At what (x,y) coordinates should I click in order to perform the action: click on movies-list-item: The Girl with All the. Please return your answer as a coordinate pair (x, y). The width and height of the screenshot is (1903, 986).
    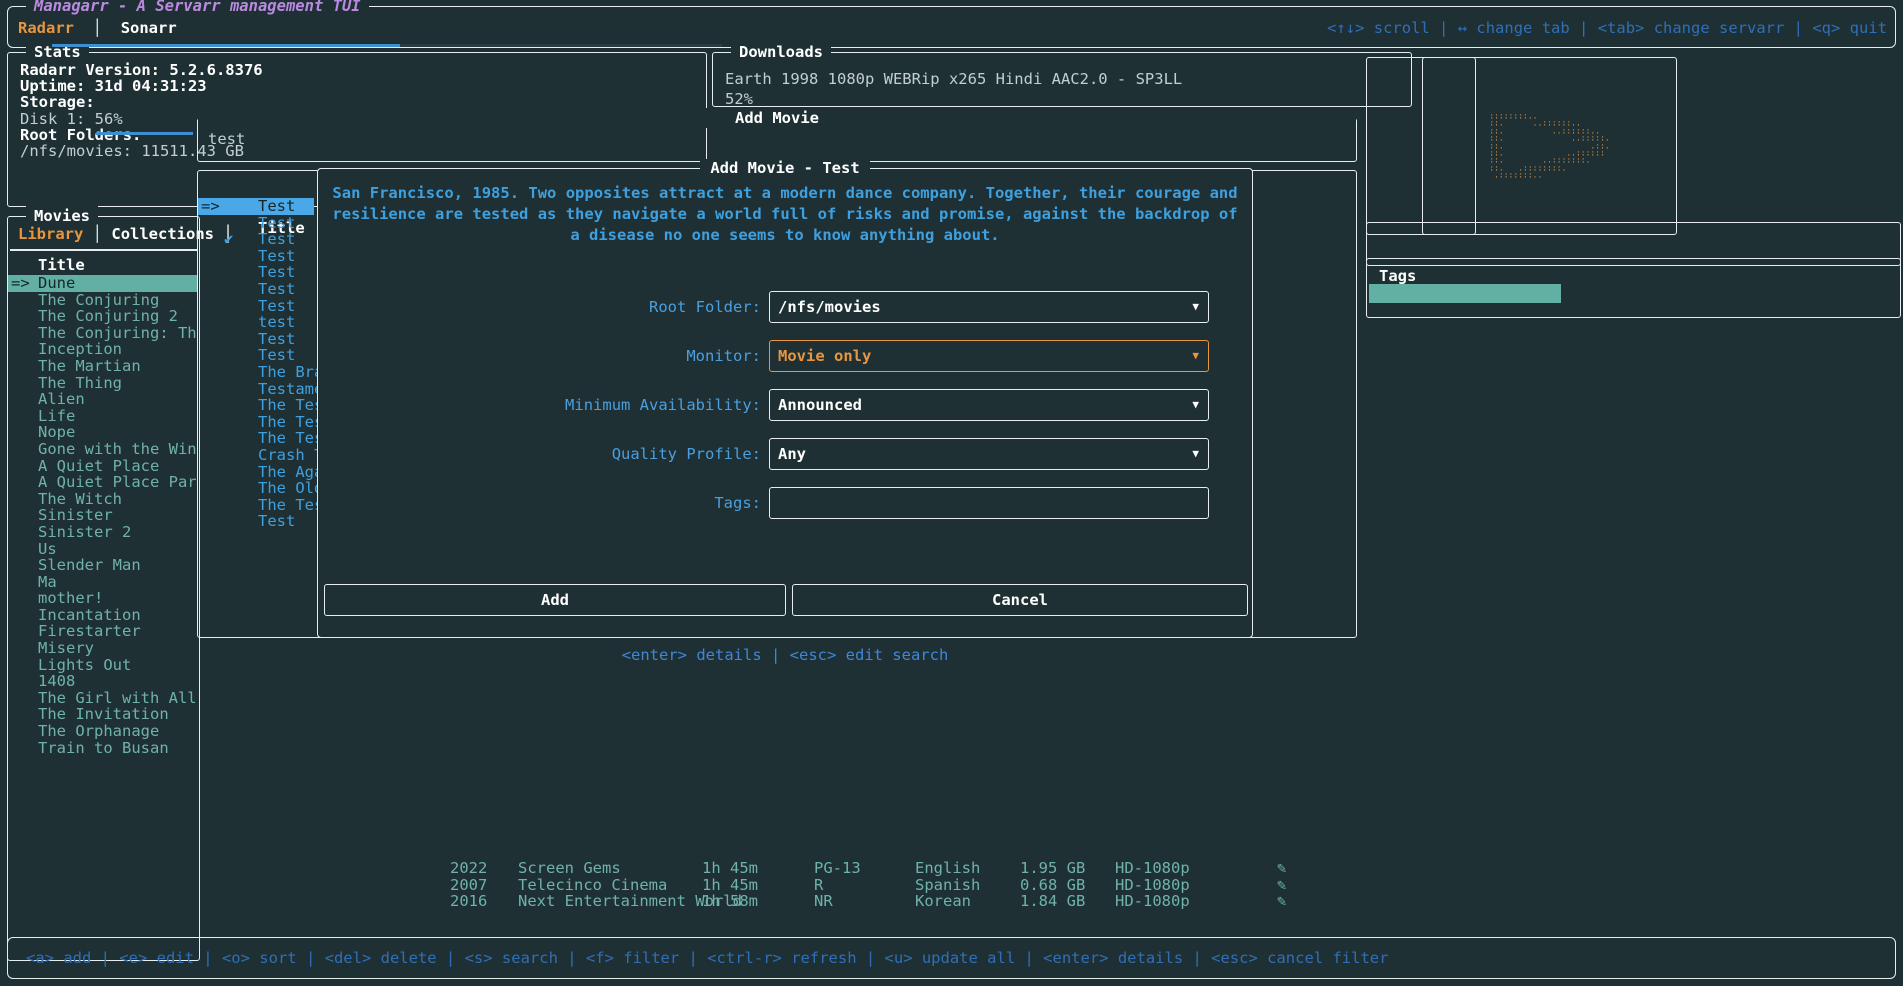
    Looking at the image, I should click on (102, 698).